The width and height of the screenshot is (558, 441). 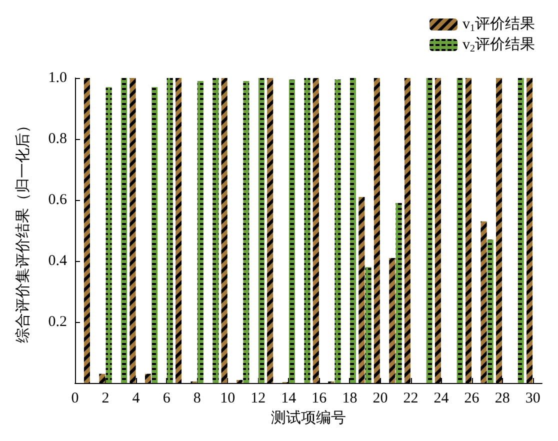 What do you see at coordinates (380, 398) in the screenshot?
I see `x-tick-label: 20` at bounding box center [380, 398].